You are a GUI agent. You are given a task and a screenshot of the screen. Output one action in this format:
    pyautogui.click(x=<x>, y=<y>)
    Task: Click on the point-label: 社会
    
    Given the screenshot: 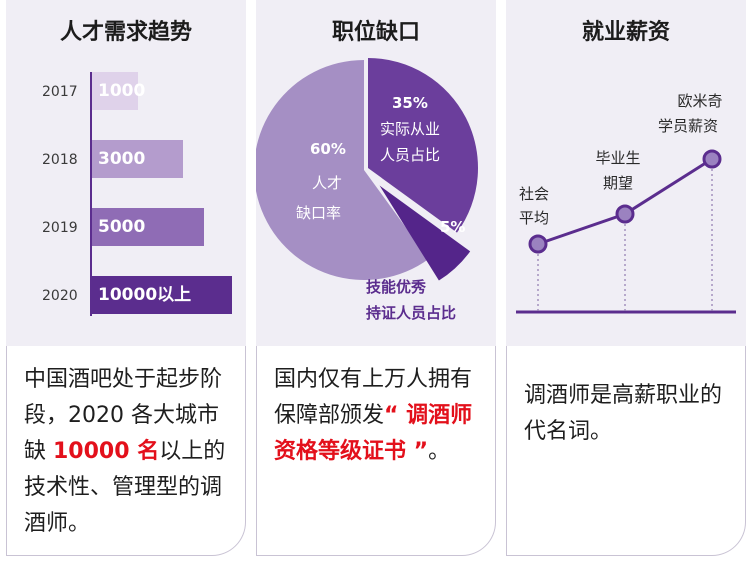 What is the action you would take?
    pyautogui.click(x=534, y=194)
    